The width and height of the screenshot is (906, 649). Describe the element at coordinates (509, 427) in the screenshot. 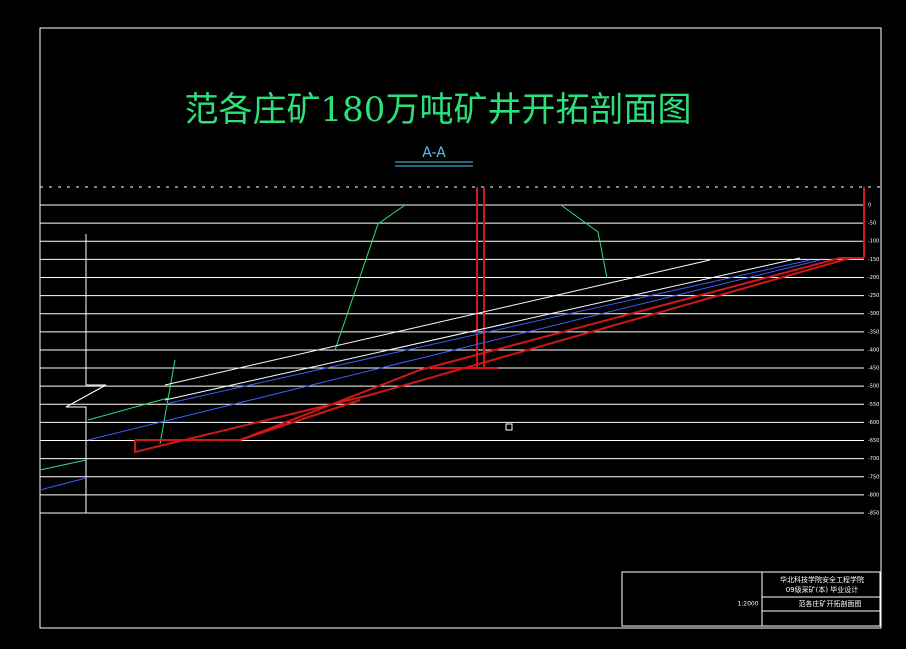

I see `marker` at that location.